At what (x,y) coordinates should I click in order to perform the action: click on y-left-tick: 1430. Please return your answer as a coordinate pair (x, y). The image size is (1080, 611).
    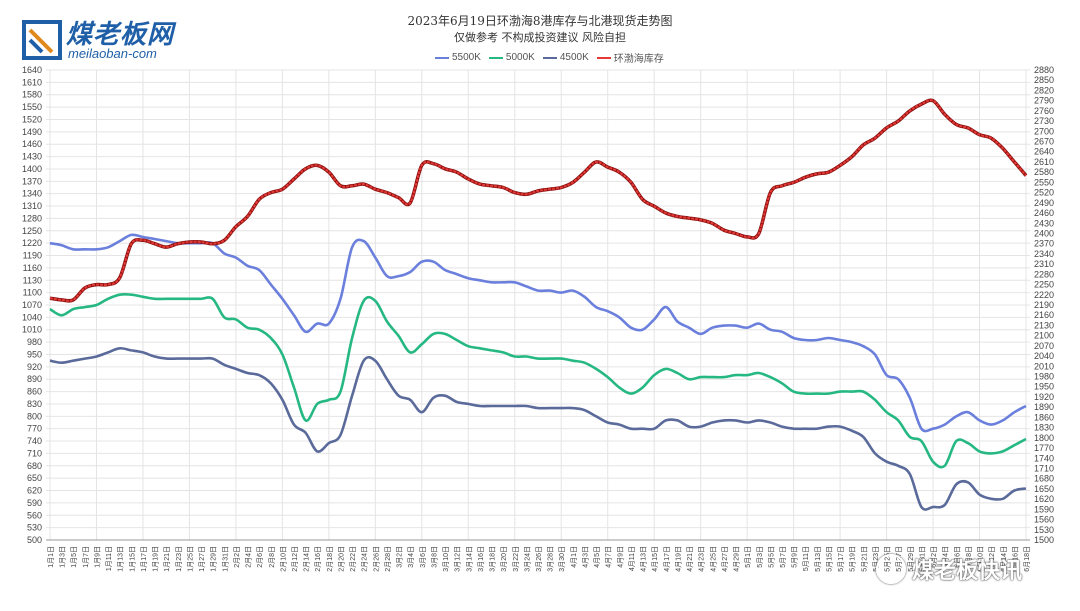
    Looking at the image, I should click on (32, 157).